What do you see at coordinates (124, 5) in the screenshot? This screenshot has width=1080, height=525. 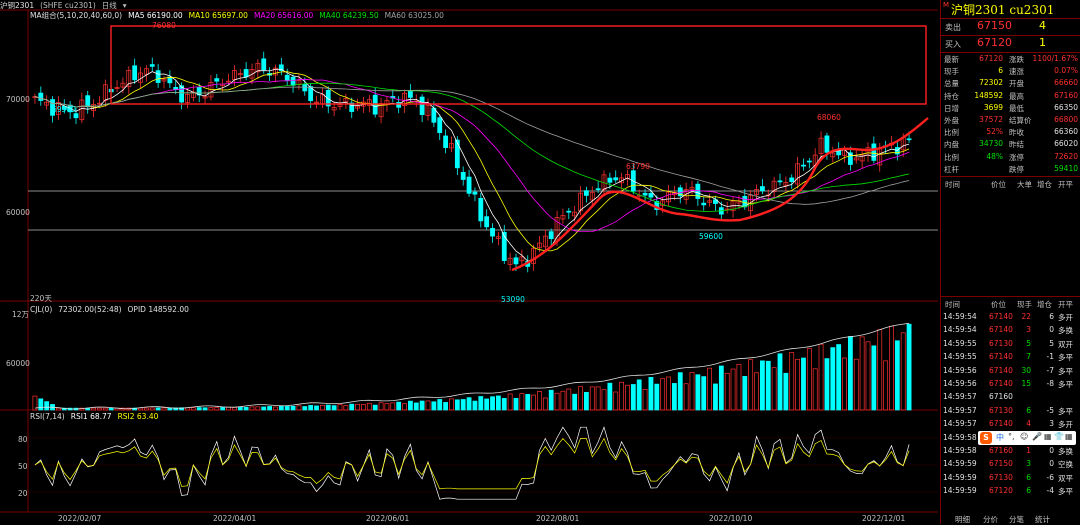 I see `chevron-down-icon: ▾` at bounding box center [124, 5].